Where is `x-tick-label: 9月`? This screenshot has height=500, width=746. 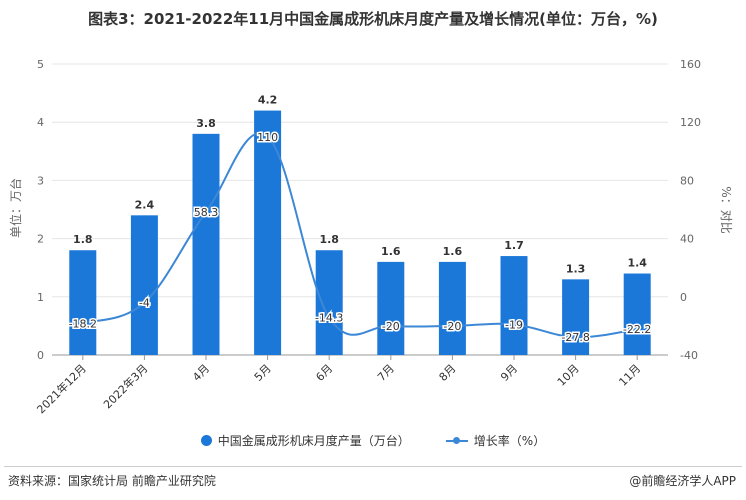 x-tick-label: 9月 is located at coordinates (509, 373).